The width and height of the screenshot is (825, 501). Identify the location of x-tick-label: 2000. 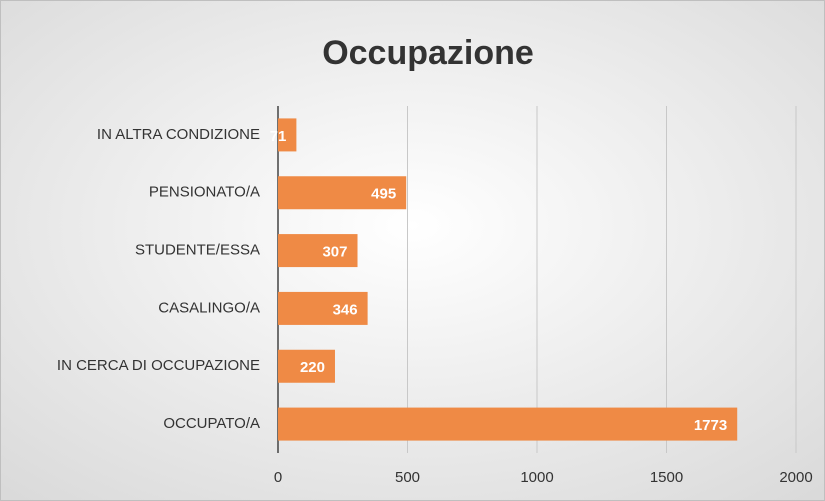
(795, 477).